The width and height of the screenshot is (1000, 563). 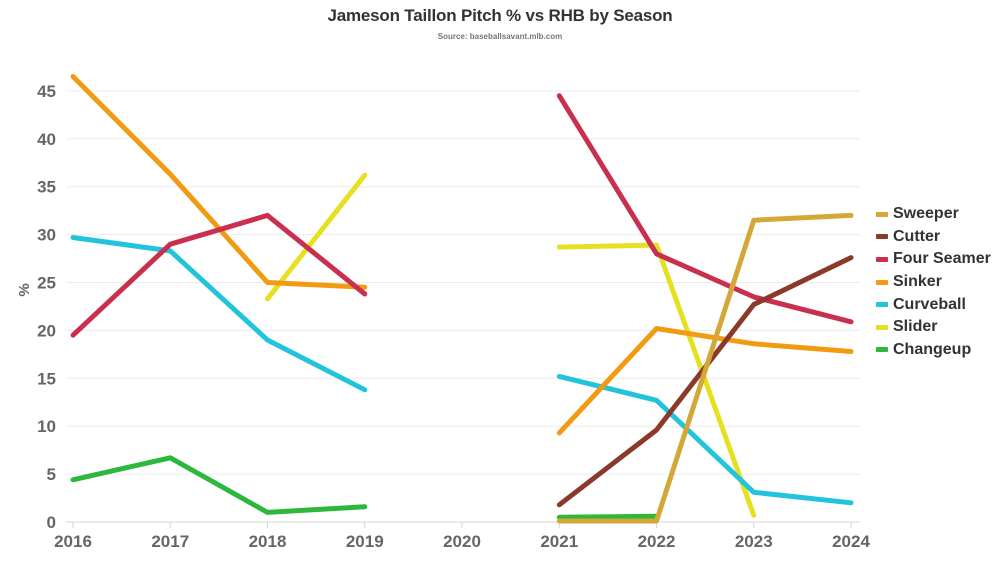 What do you see at coordinates (170, 541) in the screenshot?
I see `x-tick-label: 2017` at bounding box center [170, 541].